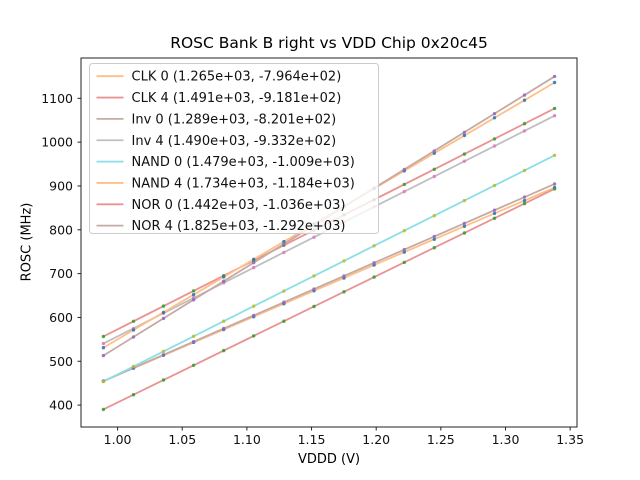 The height and width of the screenshot is (480, 640). I want to click on legend-entry-clk-0: CLK 0 (1.265e+03, -7.964e+02), so click(219, 77).